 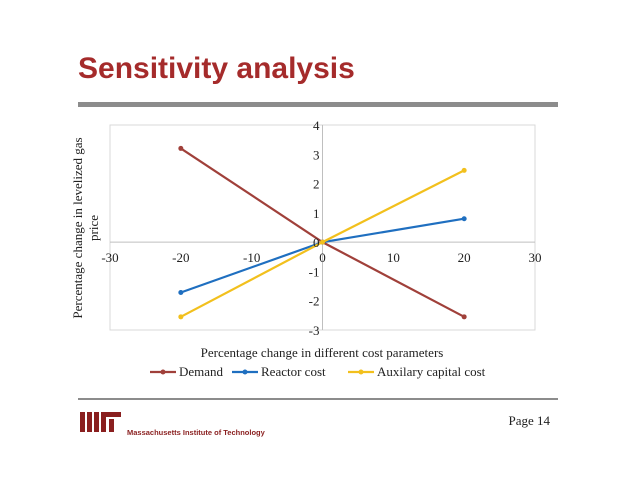 I want to click on y-tick-label: -1, so click(x=314, y=271).